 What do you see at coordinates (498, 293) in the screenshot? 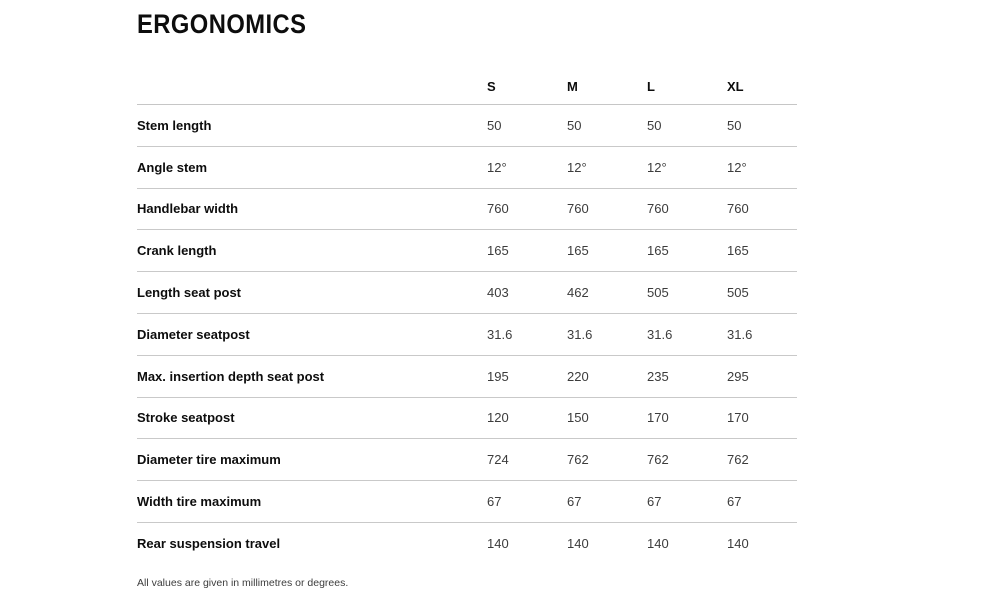
I see `row-value: 403` at bounding box center [498, 293].